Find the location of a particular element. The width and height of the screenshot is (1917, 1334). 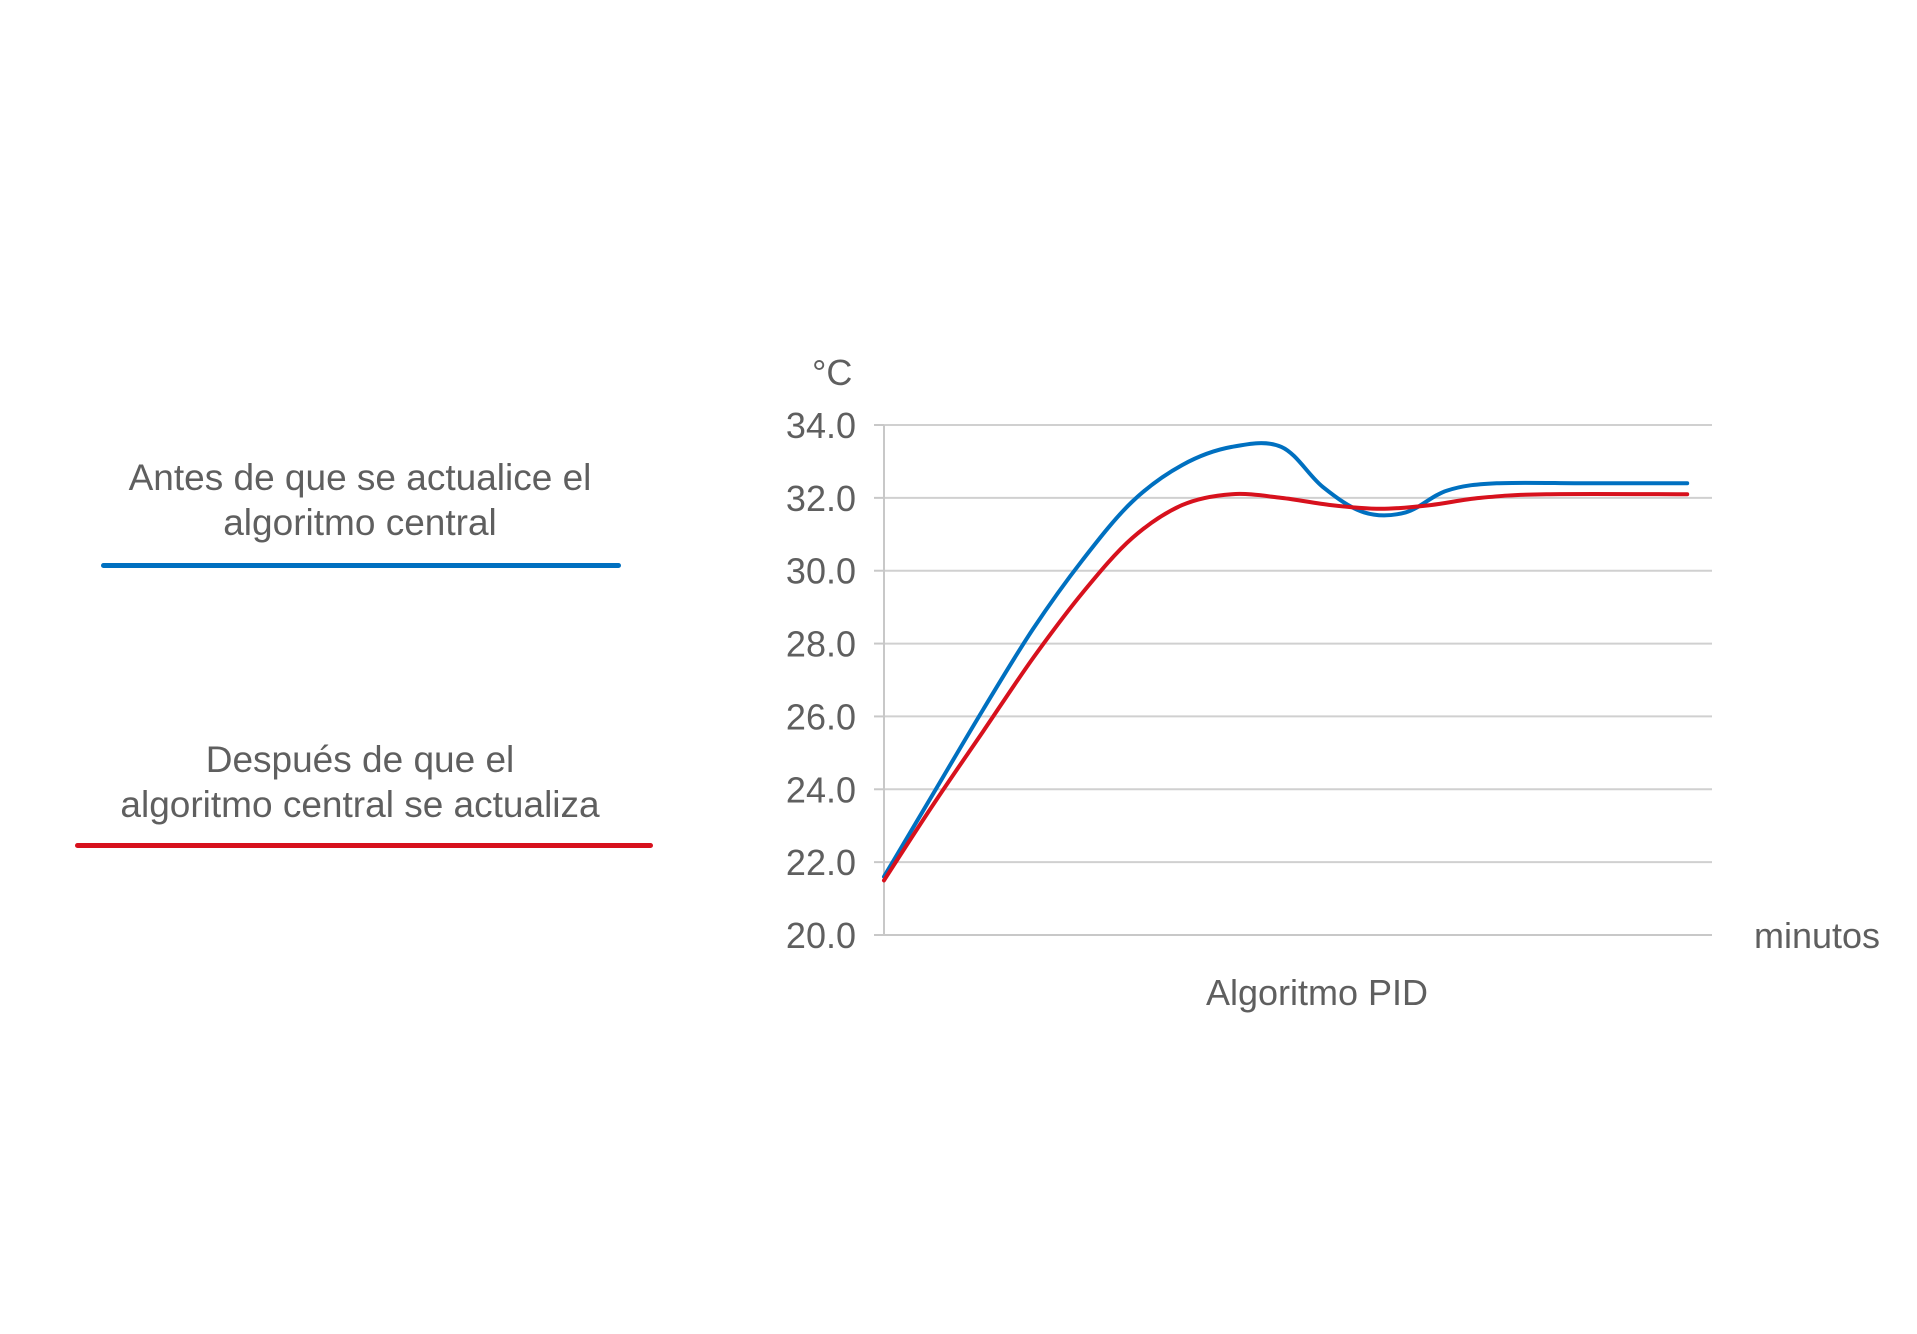

y-tick-label: 32.0 is located at coordinates (821, 498).